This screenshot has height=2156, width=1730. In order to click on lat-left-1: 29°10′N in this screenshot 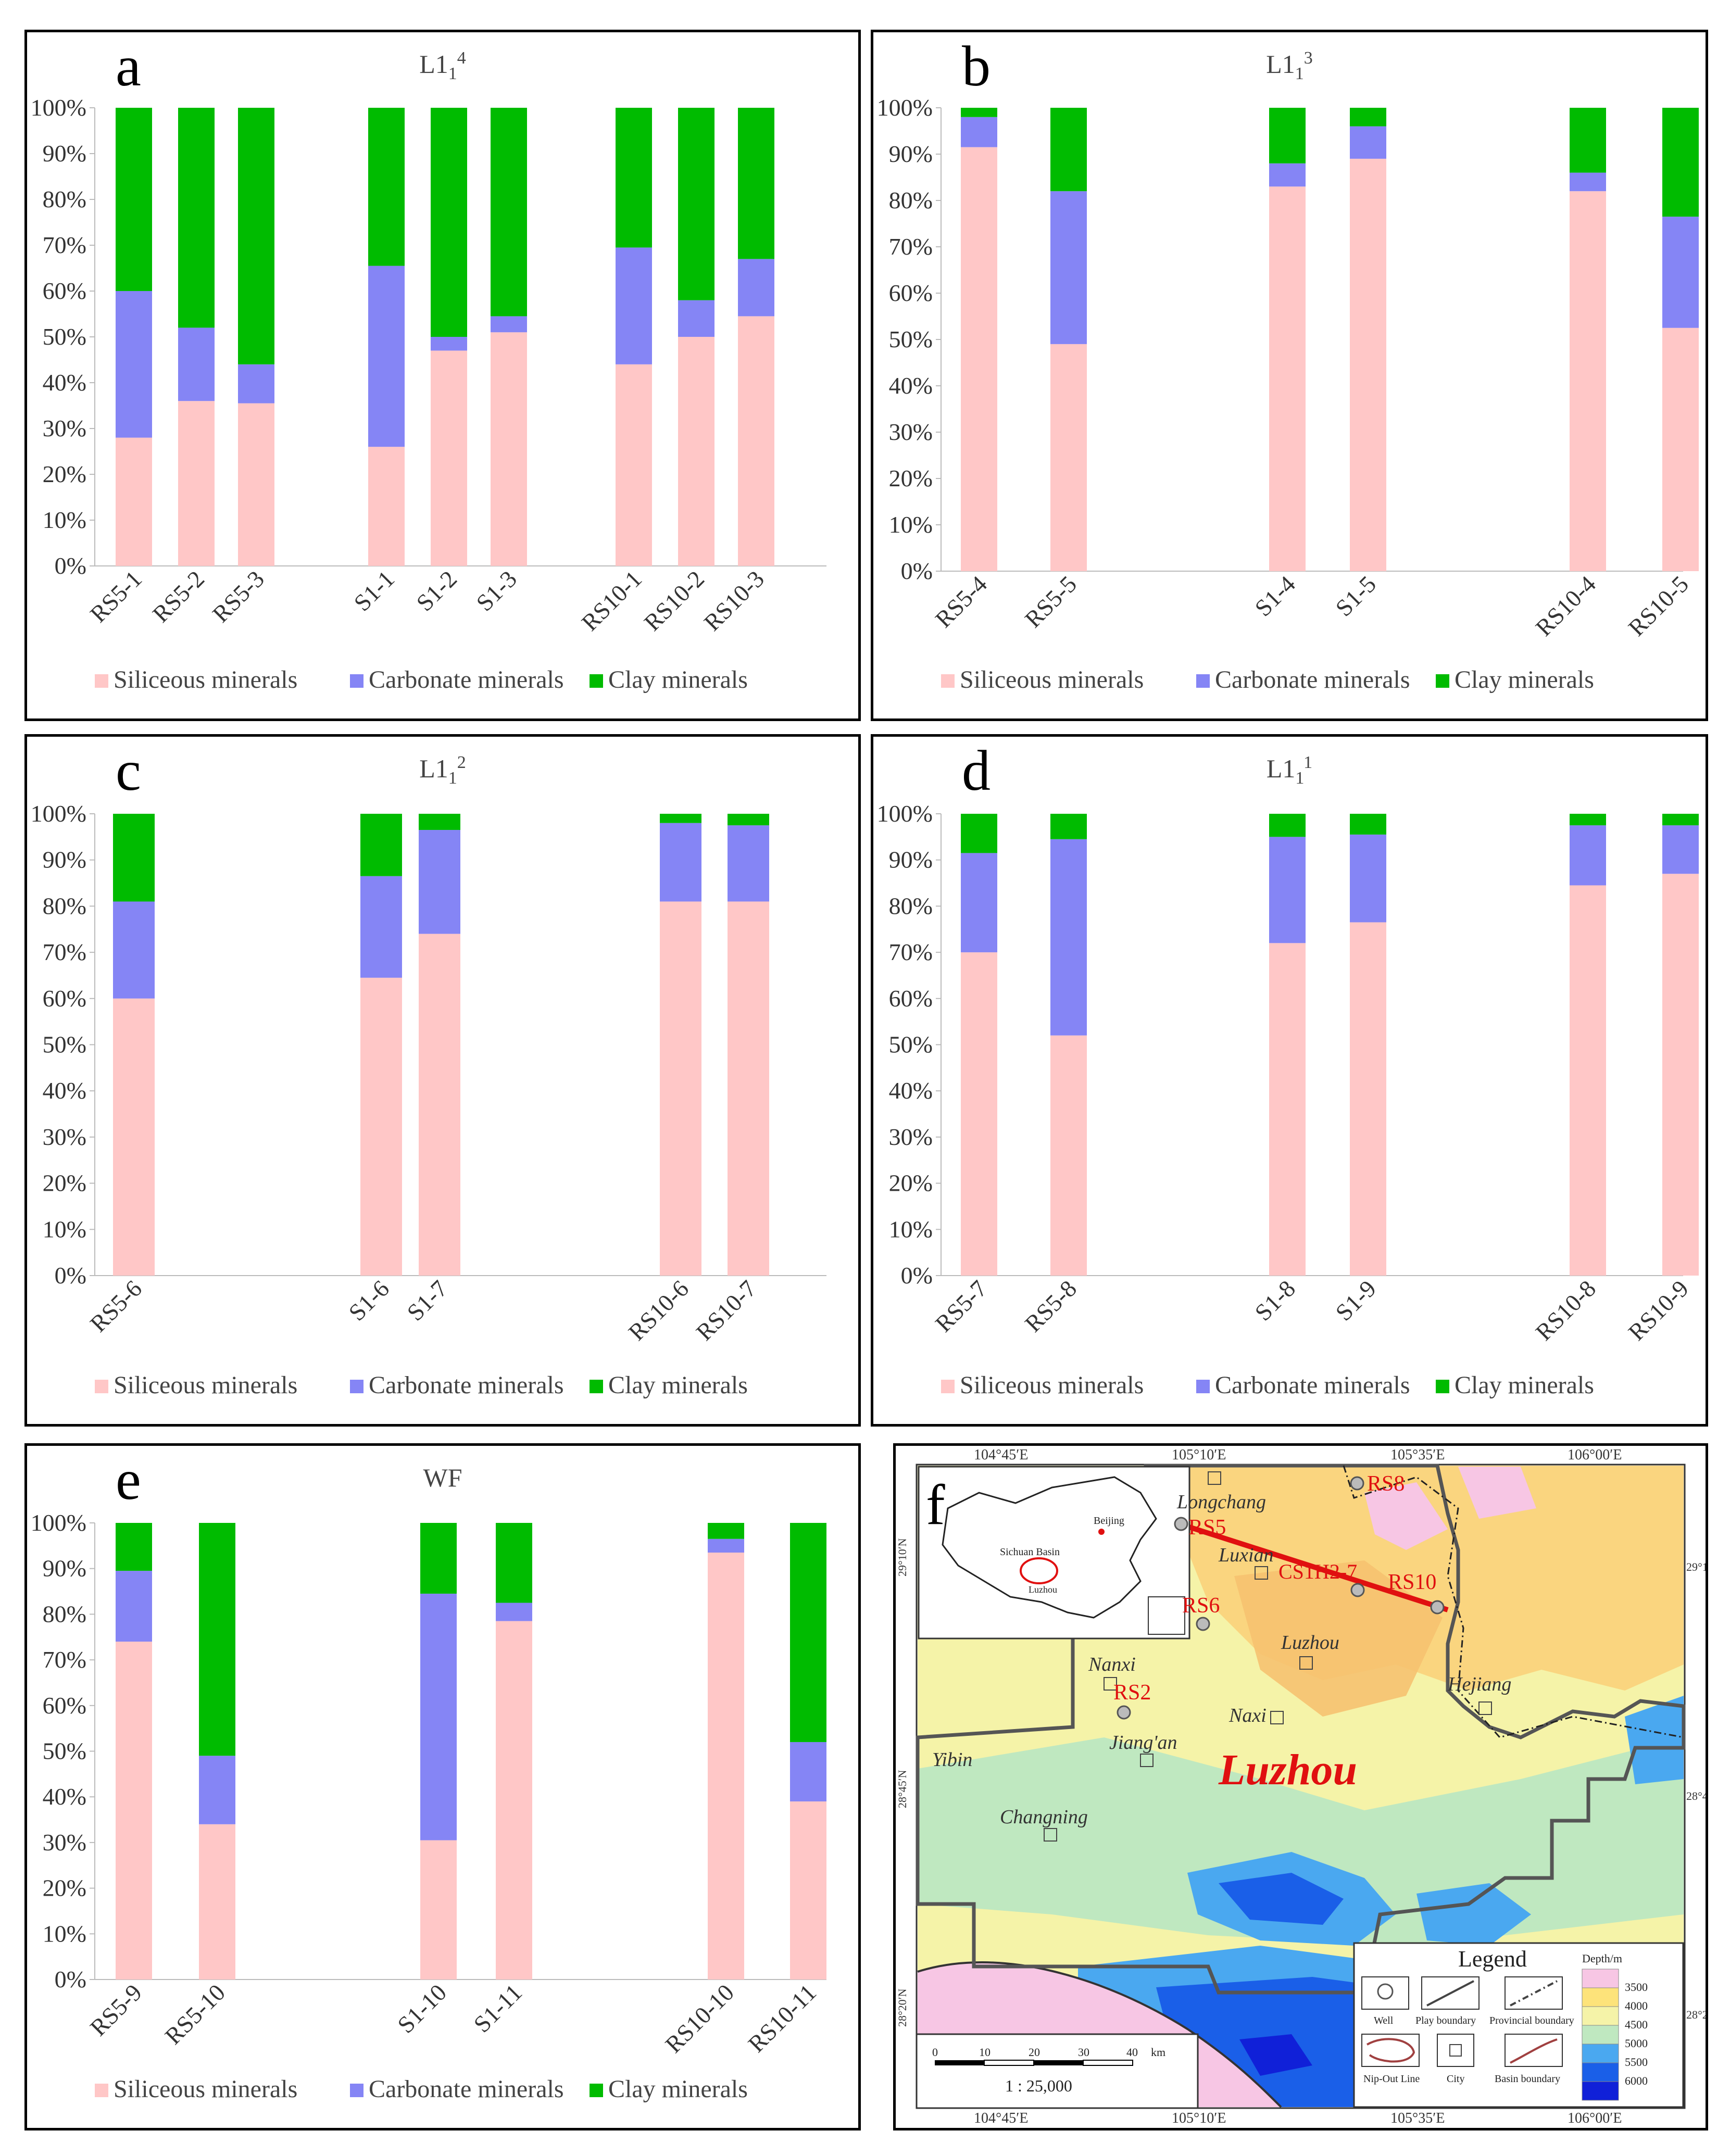, I will do `click(902, 1557)`.